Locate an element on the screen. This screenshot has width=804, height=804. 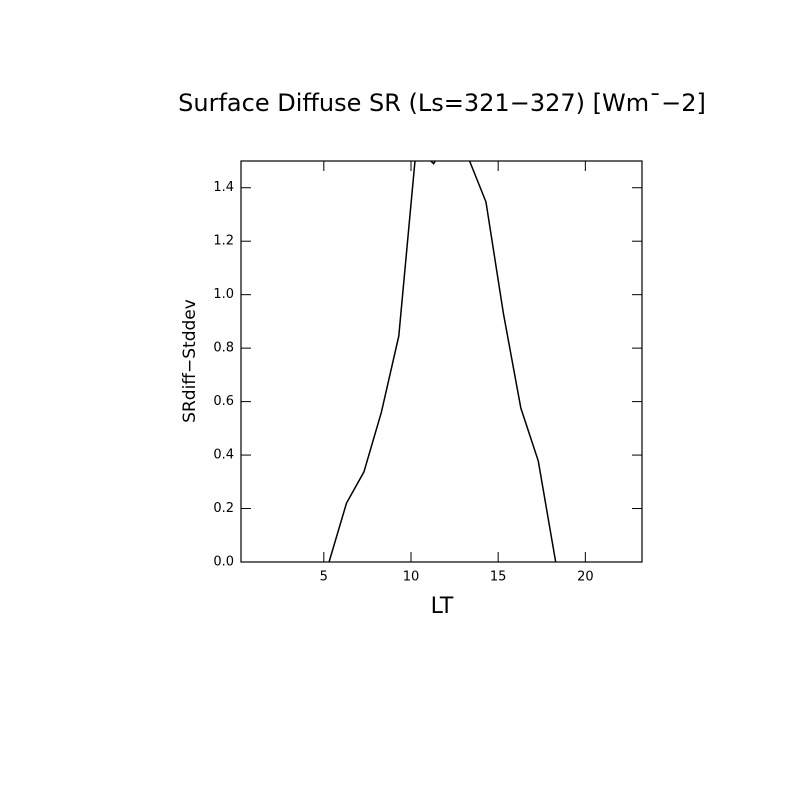
data-line is located at coordinates (442, 361).